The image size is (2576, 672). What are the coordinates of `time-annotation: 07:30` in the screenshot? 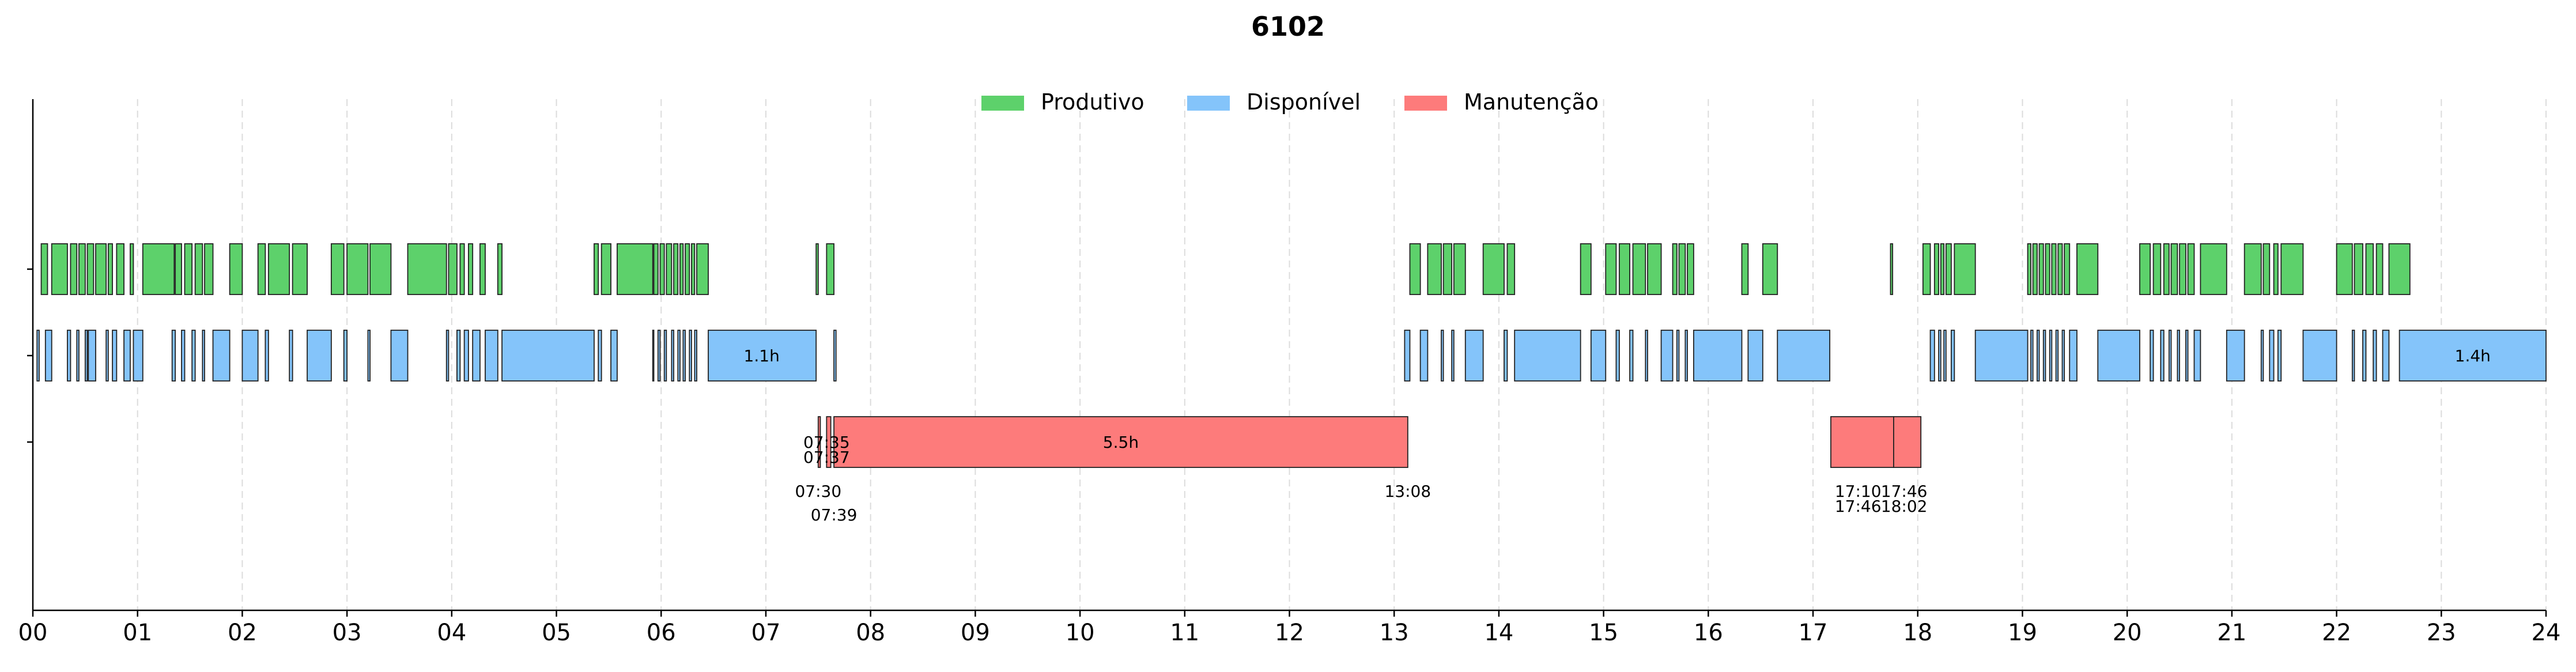 It's located at (818, 492).